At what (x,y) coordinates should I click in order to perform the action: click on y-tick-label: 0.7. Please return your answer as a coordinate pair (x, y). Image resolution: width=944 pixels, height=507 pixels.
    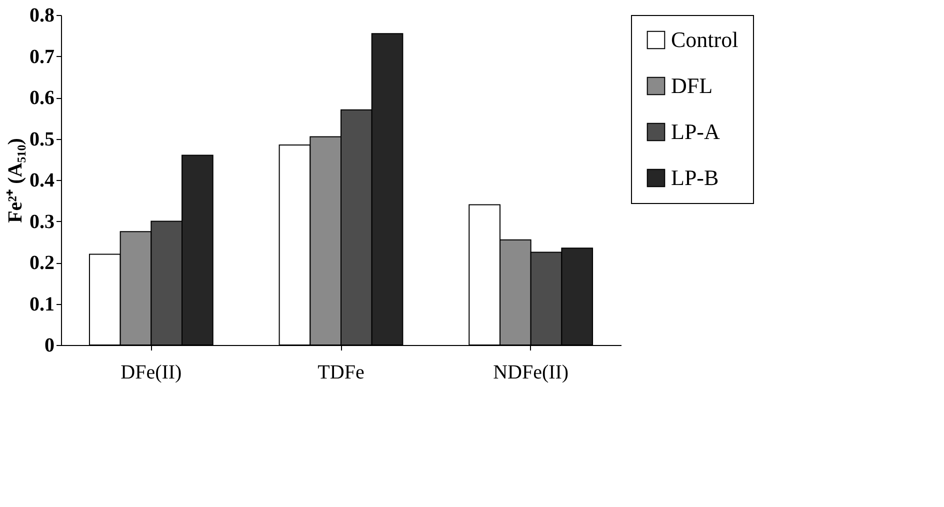
    Looking at the image, I should click on (42, 57).